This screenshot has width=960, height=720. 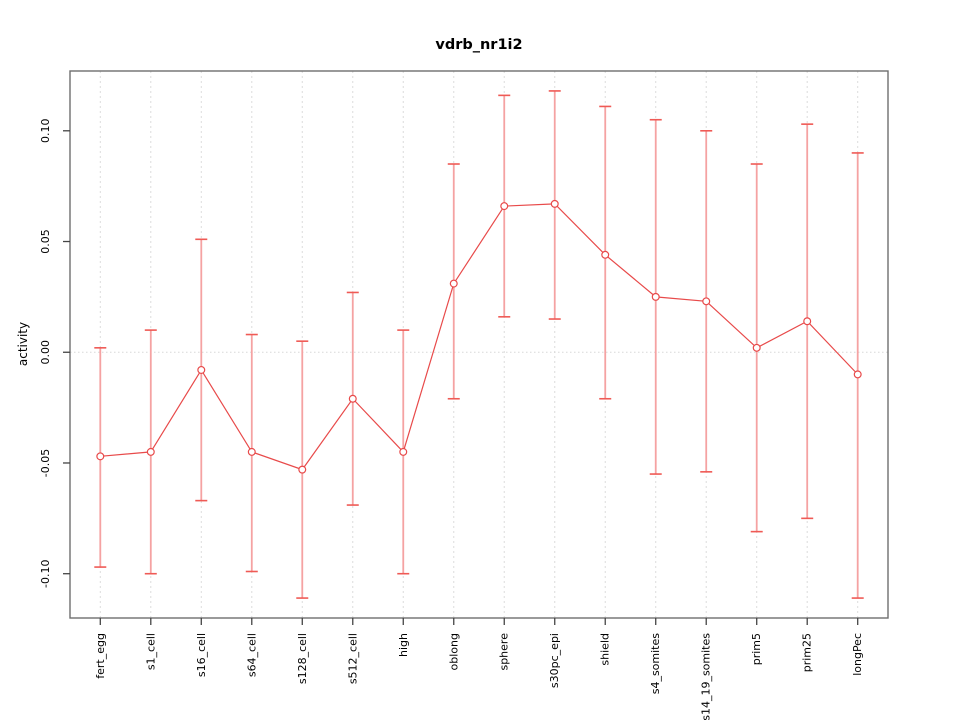 I want to click on x-tick-label: fert_egg, so click(x=100, y=656).